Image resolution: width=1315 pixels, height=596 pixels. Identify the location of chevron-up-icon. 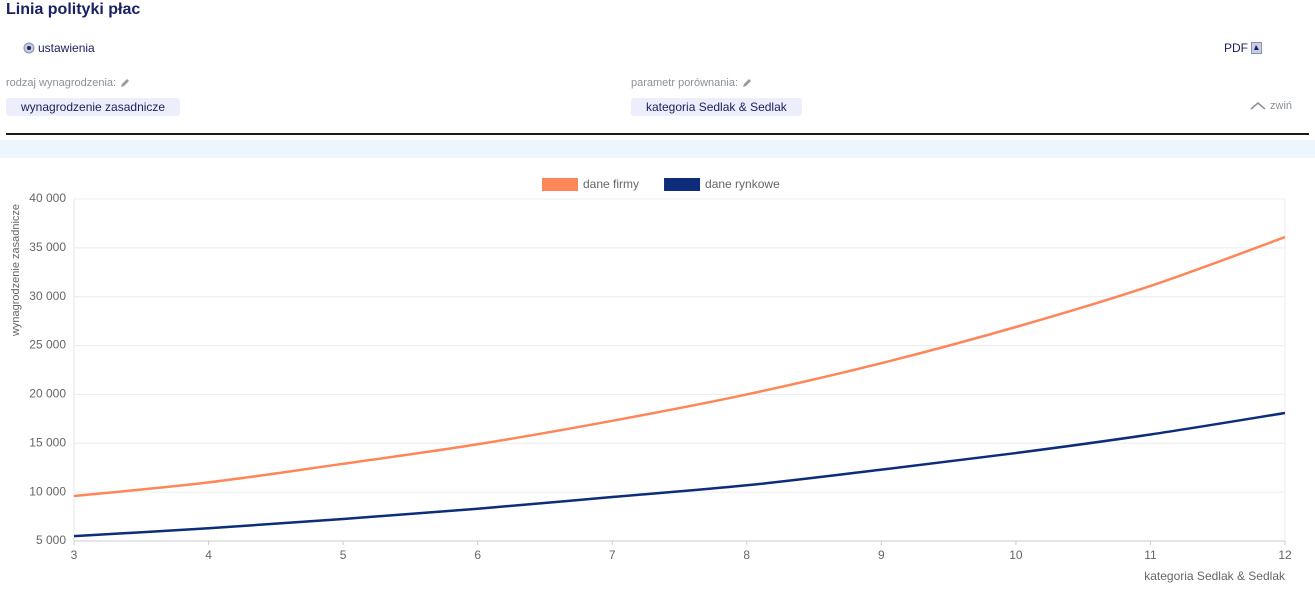
(1258, 106).